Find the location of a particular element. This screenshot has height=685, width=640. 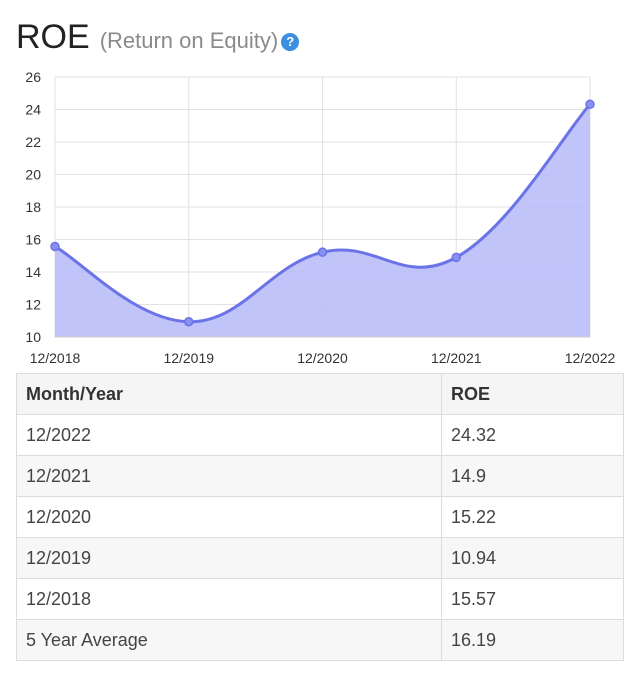

x-tick-label: 12/2018 is located at coordinates (55, 358).